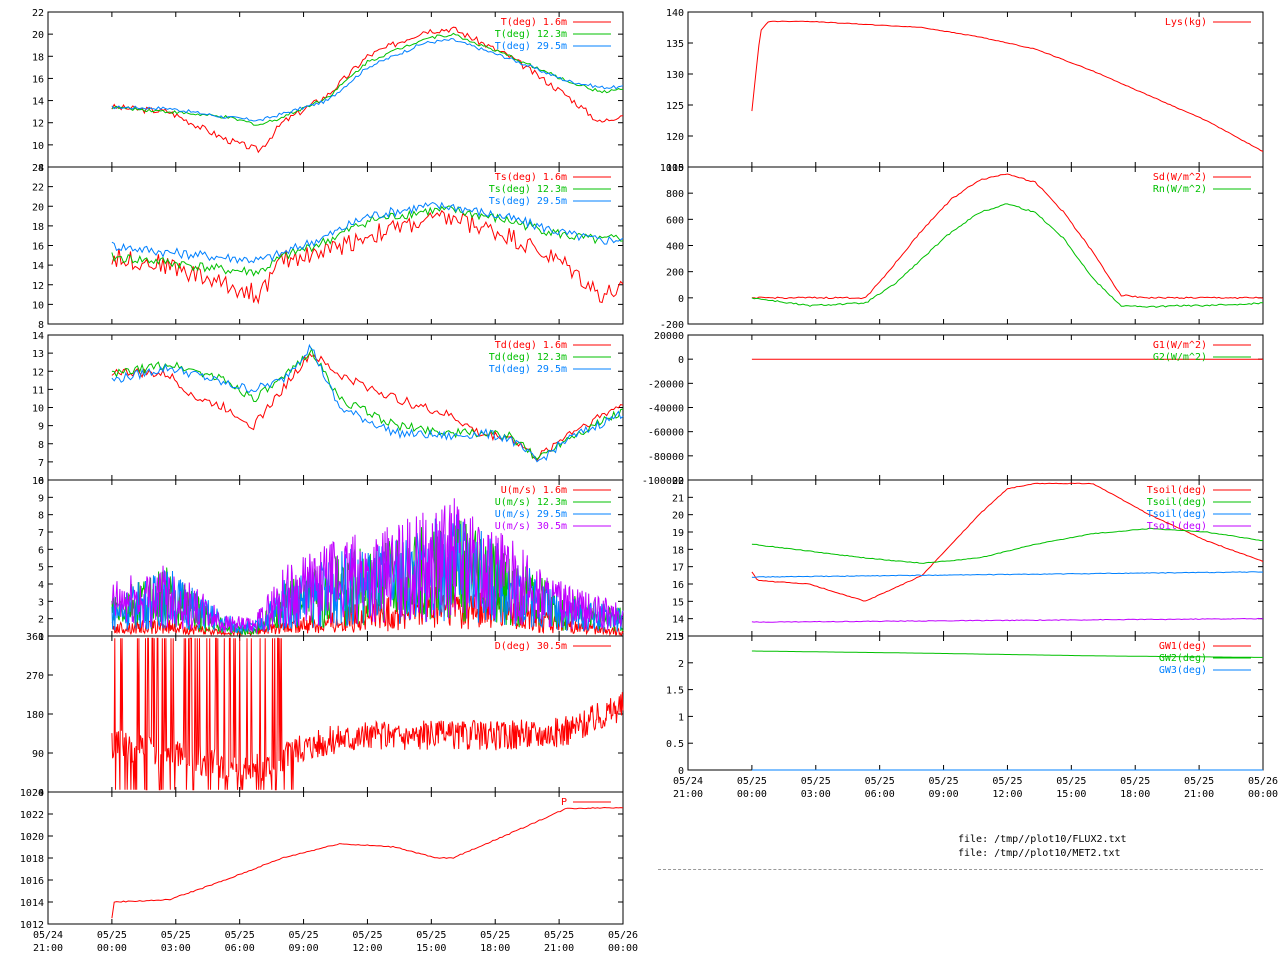 The image size is (1280, 964). Describe the element at coordinates (528, 357) in the screenshot. I see `legend-label: Td(deg) 12.3m` at that location.